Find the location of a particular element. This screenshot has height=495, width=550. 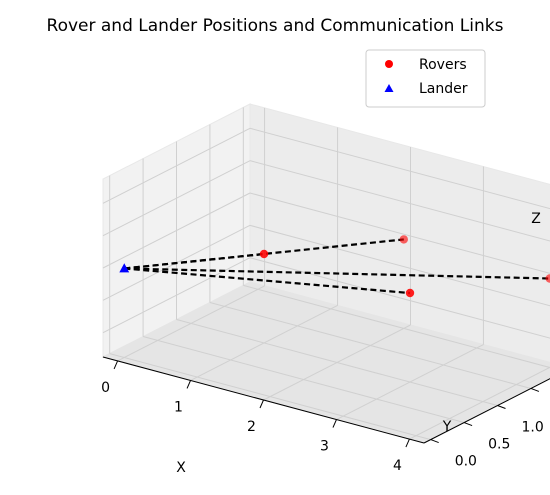

legend-lander-label: Lander is located at coordinates (443, 89).